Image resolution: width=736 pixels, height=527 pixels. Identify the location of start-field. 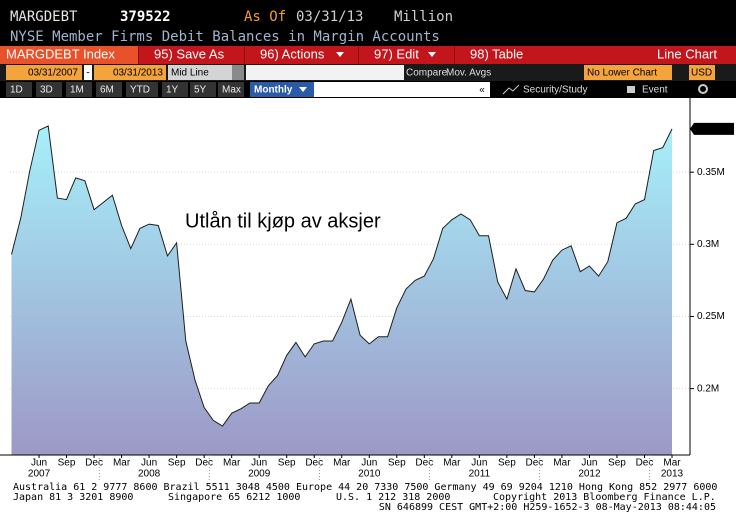
(44, 72).